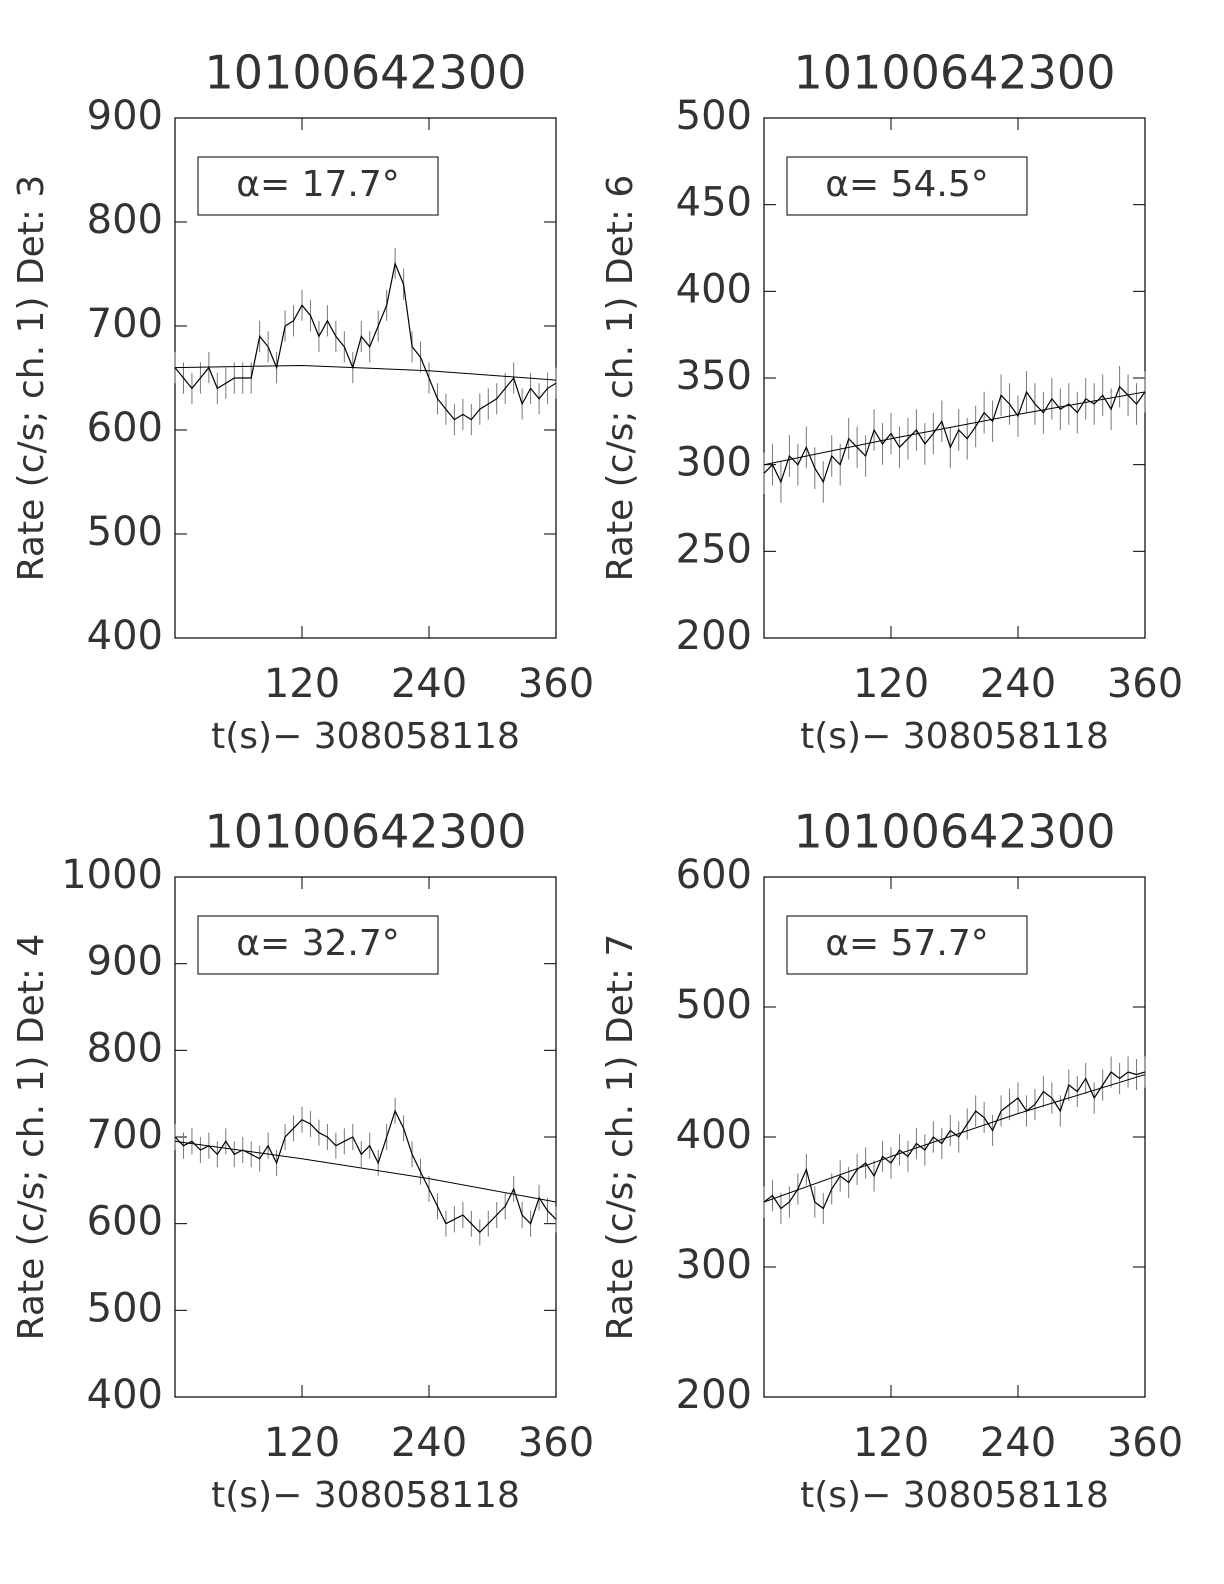  What do you see at coordinates (620, 378) in the screenshot?
I see `y-axis-label: Rate (c/s; ch. 1) Det: 6` at bounding box center [620, 378].